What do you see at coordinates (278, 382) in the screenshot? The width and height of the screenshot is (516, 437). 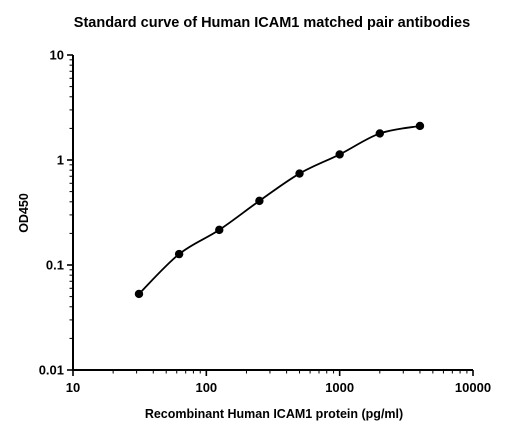 I see `x-major-ticks: 10 100 1000 10000` at bounding box center [278, 382].